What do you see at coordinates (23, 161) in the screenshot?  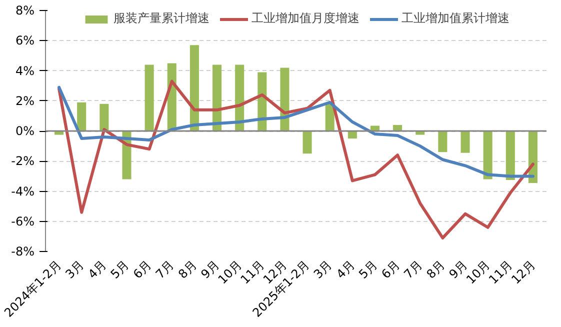 I see `y-tick-label: -2%` at bounding box center [23, 161].